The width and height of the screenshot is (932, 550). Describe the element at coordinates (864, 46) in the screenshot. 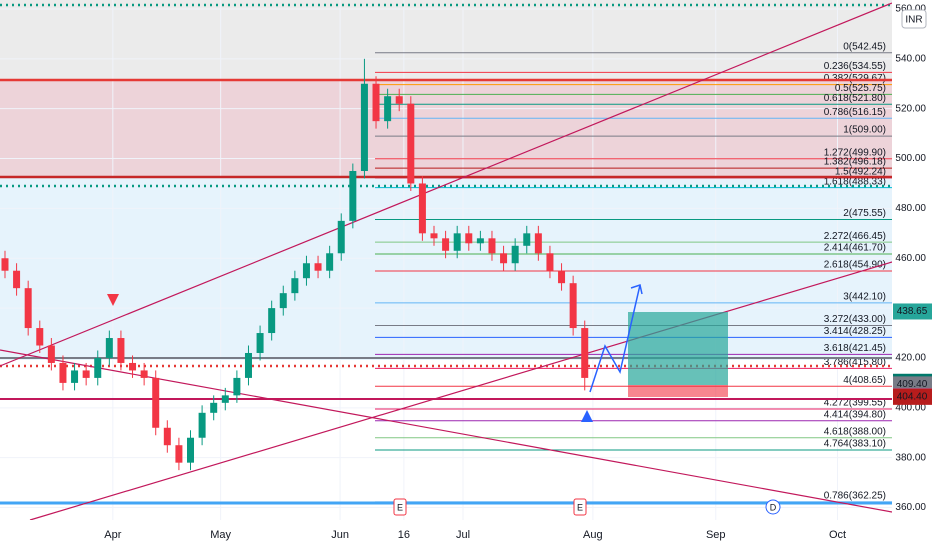

I see `fib-label: 0(542.45)` at that location.